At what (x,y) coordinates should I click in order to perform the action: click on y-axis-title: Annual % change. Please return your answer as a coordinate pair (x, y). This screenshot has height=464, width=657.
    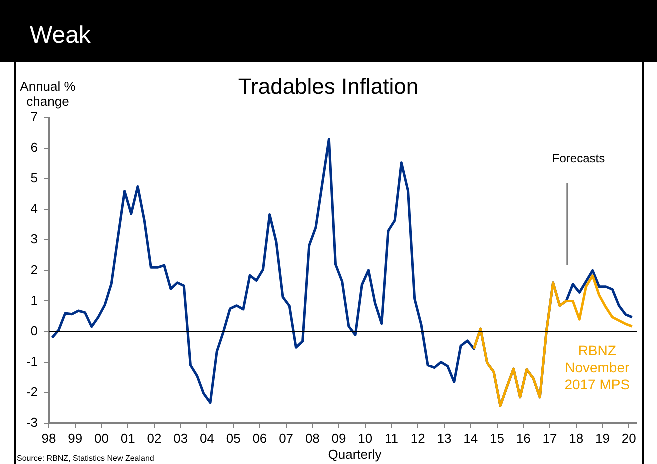
    Looking at the image, I should click on (48, 94).